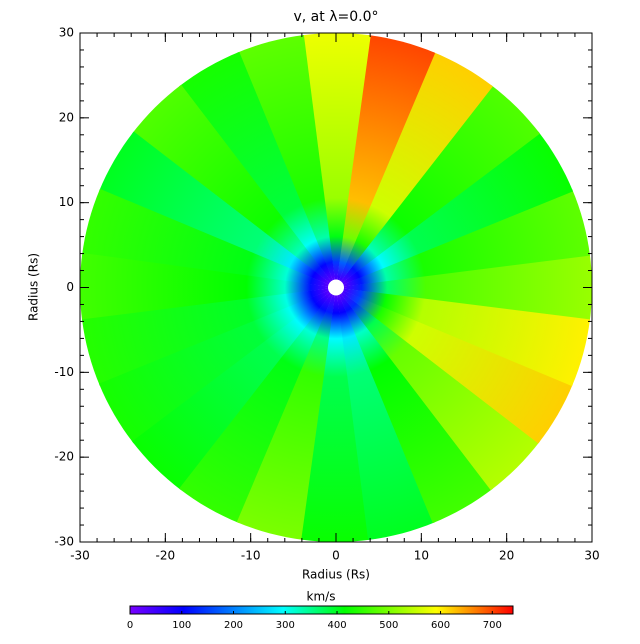  What do you see at coordinates (336, 556) in the screenshot?
I see `x-tick-label: 0` at bounding box center [336, 556].